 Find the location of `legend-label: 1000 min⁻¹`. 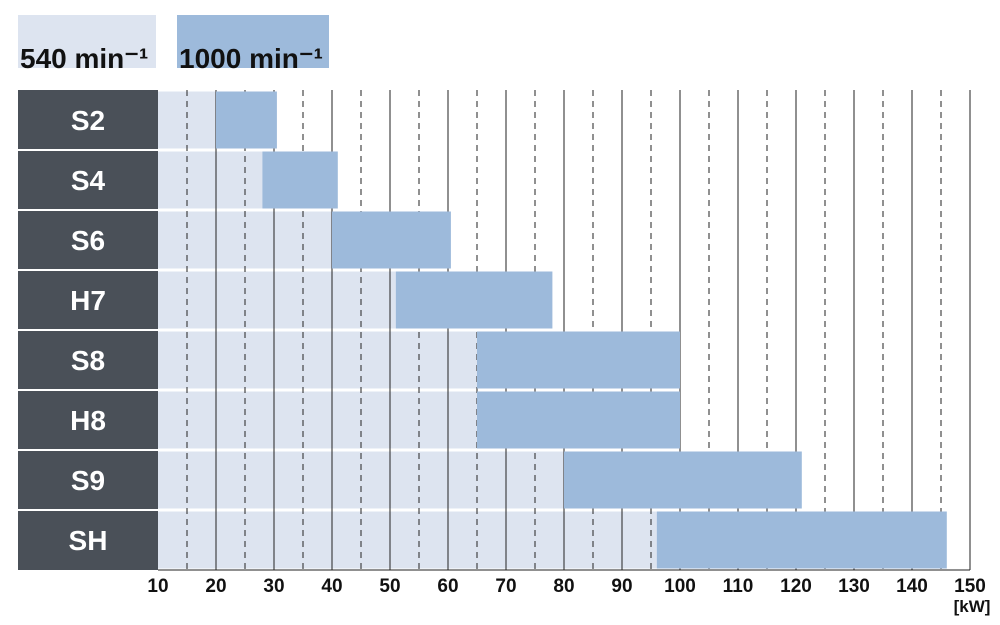

legend-label: 1000 min⁻¹ is located at coordinates (251, 58).